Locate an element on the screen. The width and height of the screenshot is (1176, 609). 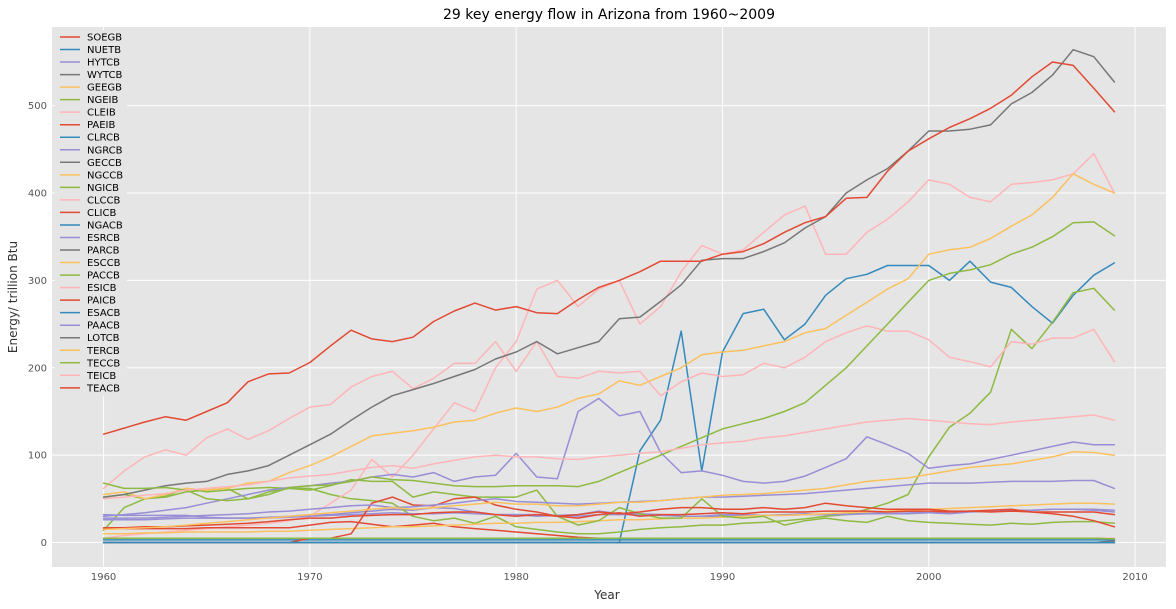
legend-label: ESICB is located at coordinates (102, 288).